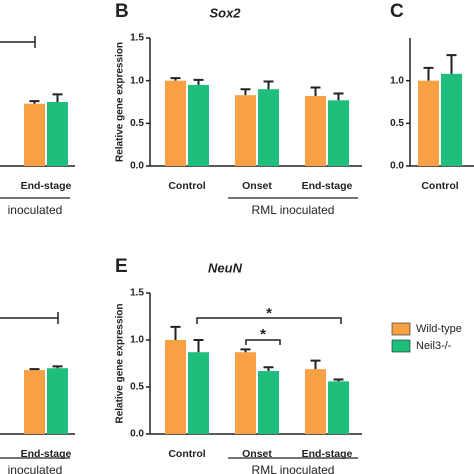  I want to click on panel-letter: B, so click(122, 11).